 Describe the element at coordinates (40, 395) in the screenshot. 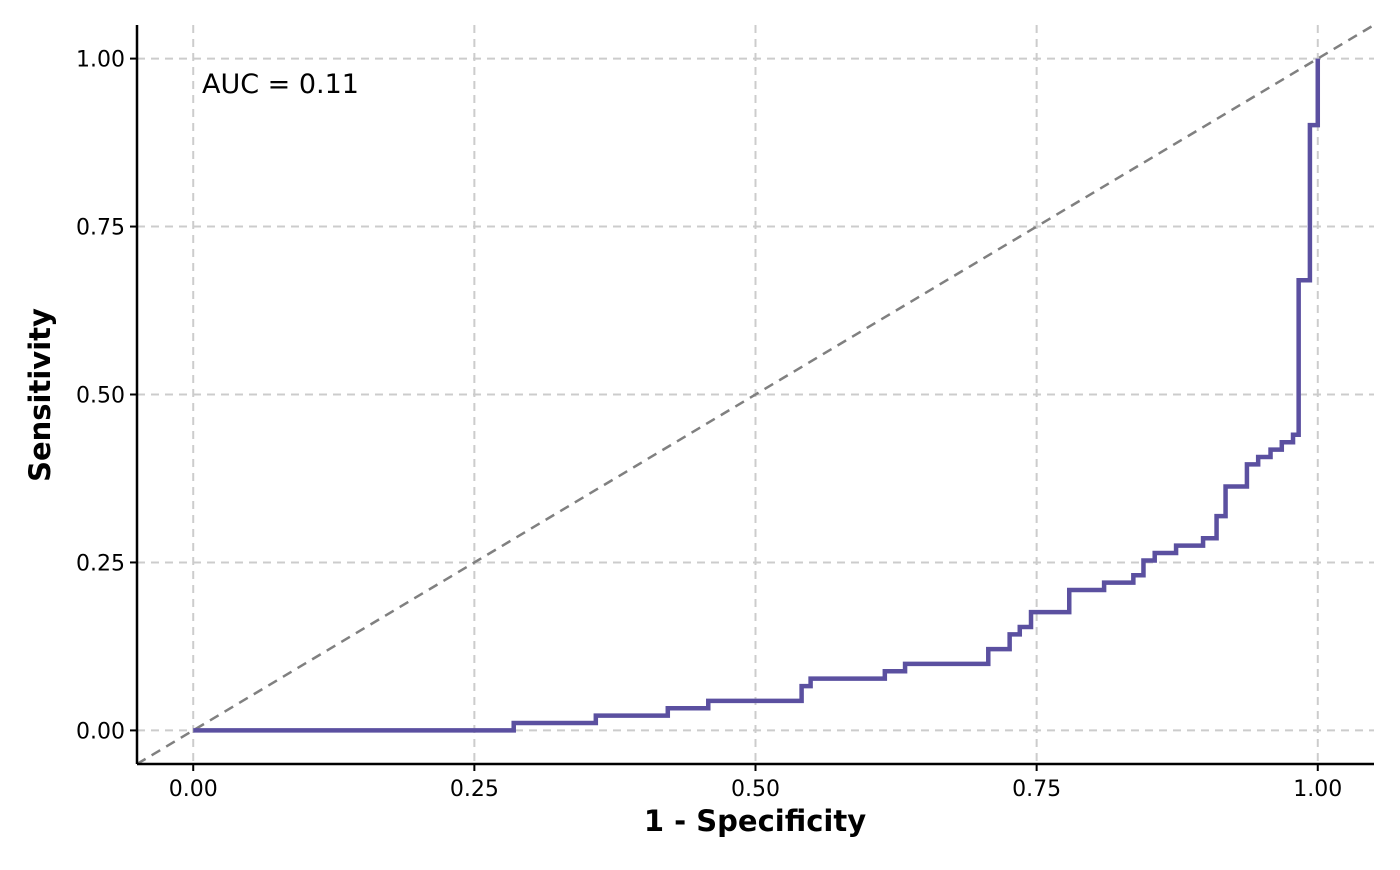

I see `y-axis-title: Sensitivity` at that location.